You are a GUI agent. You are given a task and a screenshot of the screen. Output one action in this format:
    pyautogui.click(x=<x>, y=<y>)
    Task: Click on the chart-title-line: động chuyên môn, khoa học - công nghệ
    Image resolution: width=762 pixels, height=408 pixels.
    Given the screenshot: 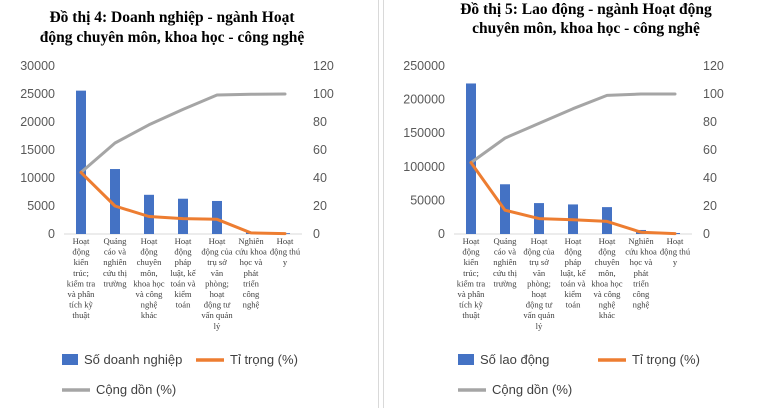 What is the action you would take?
    pyautogui.click(x=172, y=37)
    